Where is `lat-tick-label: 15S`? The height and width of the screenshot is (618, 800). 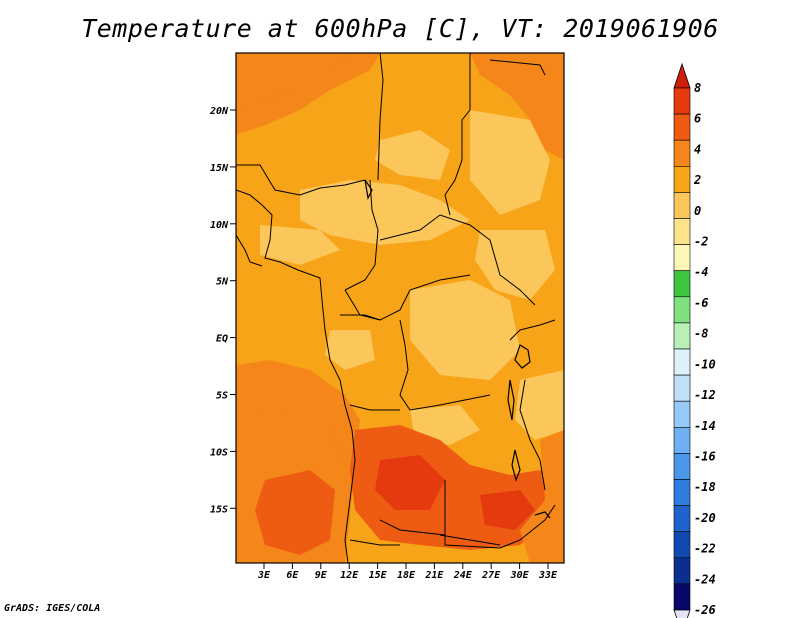
lat-tick-label: 15S is located at coordinates (219, 509).